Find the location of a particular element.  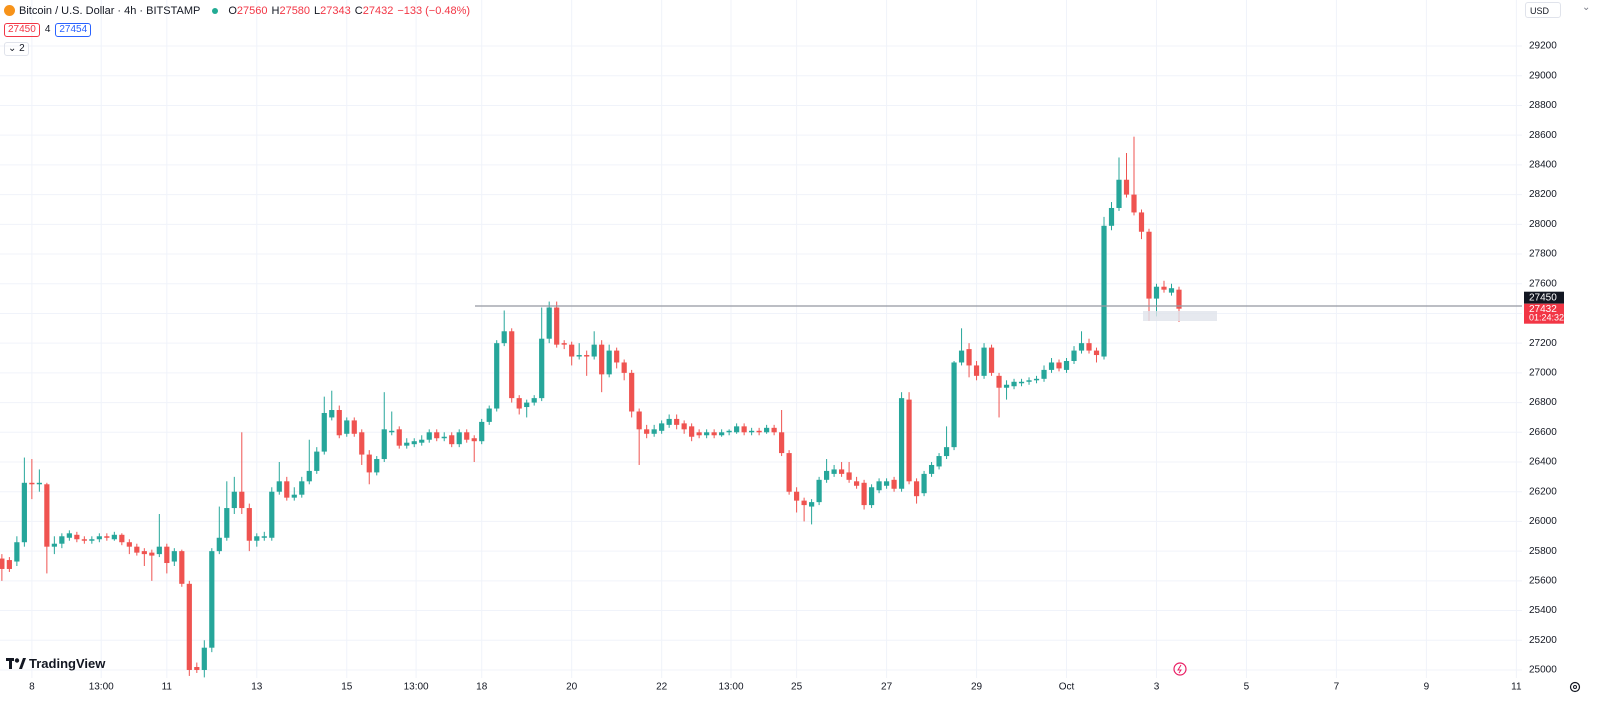

x-tick-label: 7 is located at coordinates (1337, 687).